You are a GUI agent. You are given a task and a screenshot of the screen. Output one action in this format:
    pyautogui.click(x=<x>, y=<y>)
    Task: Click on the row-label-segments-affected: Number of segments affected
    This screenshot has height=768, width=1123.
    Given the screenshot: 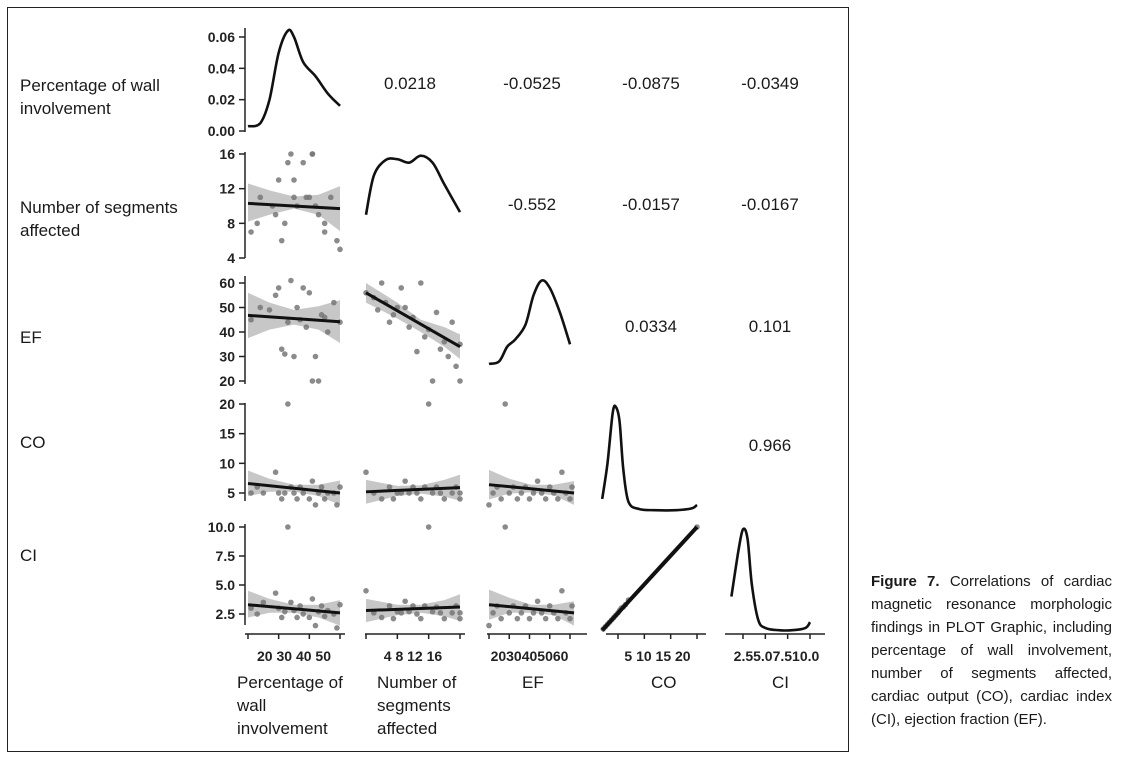 What is the action you would take?
    pyautogui.click(x=99, y=219)
    